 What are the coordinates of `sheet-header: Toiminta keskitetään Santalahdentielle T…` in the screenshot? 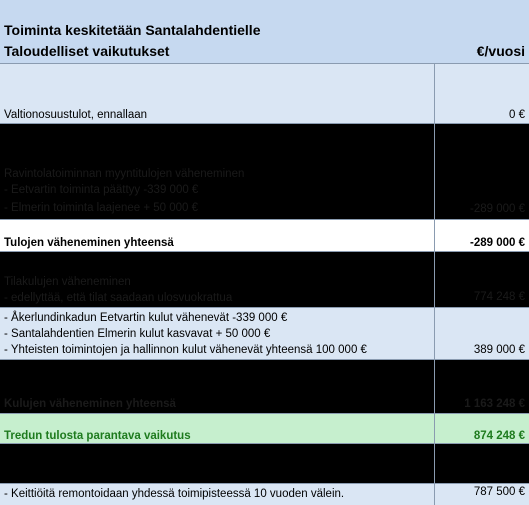 It's located at (264, 32).